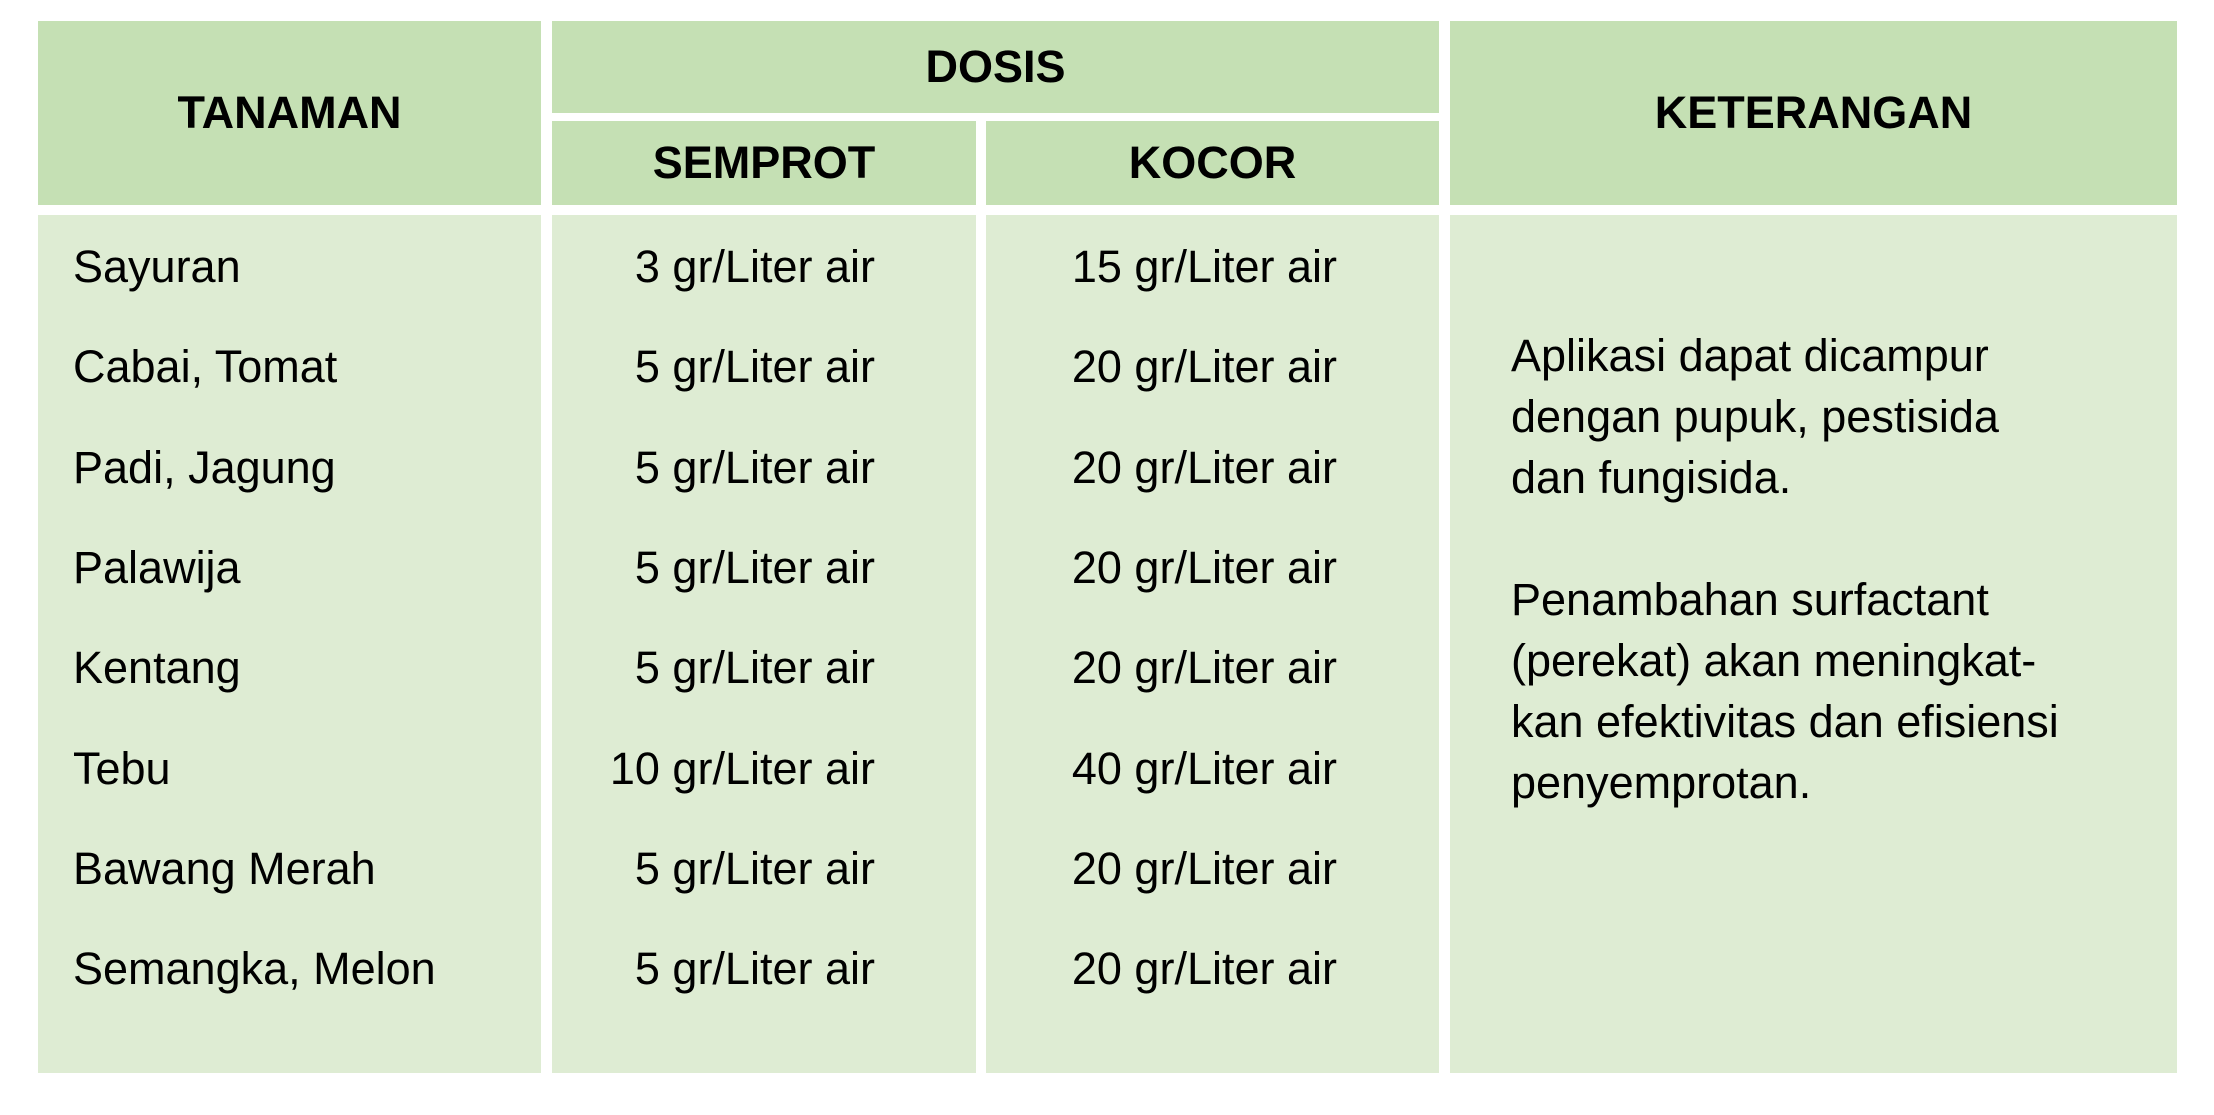 The width and height of the screenshot is (2214, 1115). Describe the element at coordinates (742, 768) in the screenshot. I see `cell-semprot: 10 gr/Liter air` at that location.